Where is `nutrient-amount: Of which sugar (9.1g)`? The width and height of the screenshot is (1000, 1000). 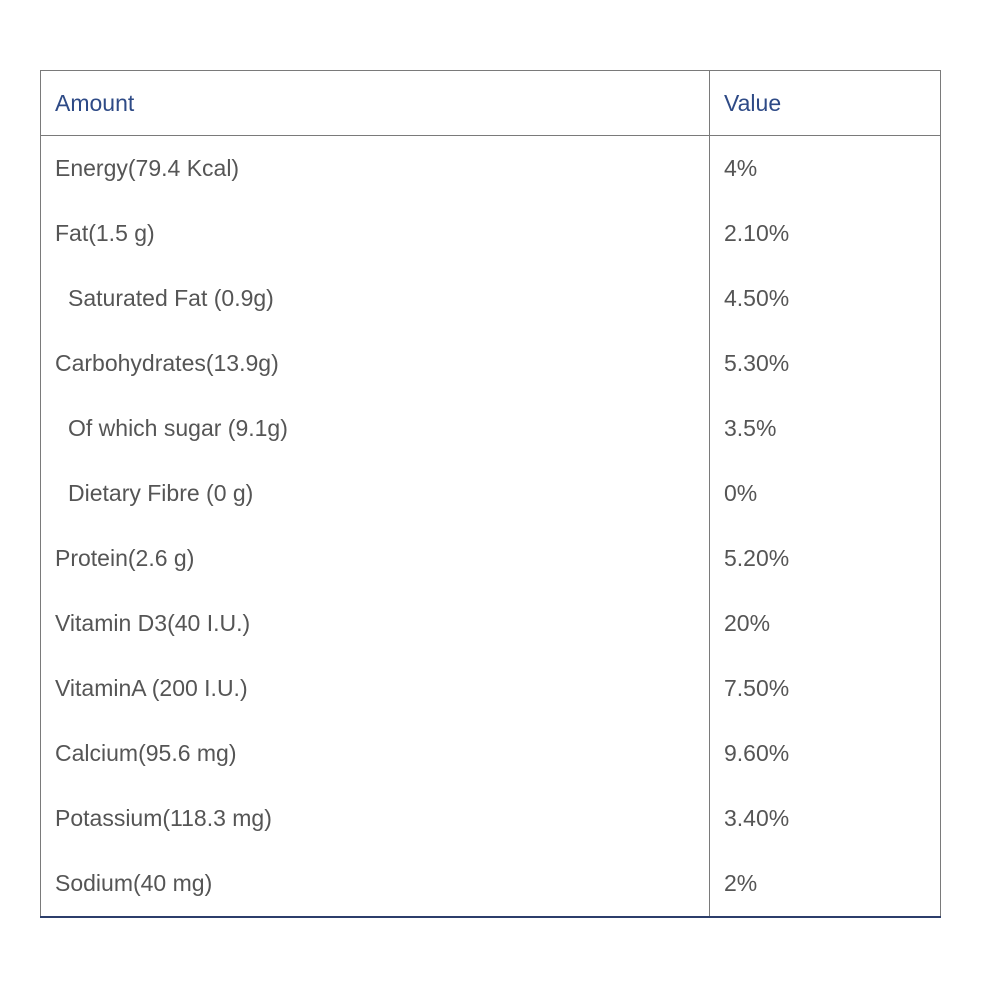
nutrient-amount: Of which sugar (9.1g) is located at coordinates (178, 428).